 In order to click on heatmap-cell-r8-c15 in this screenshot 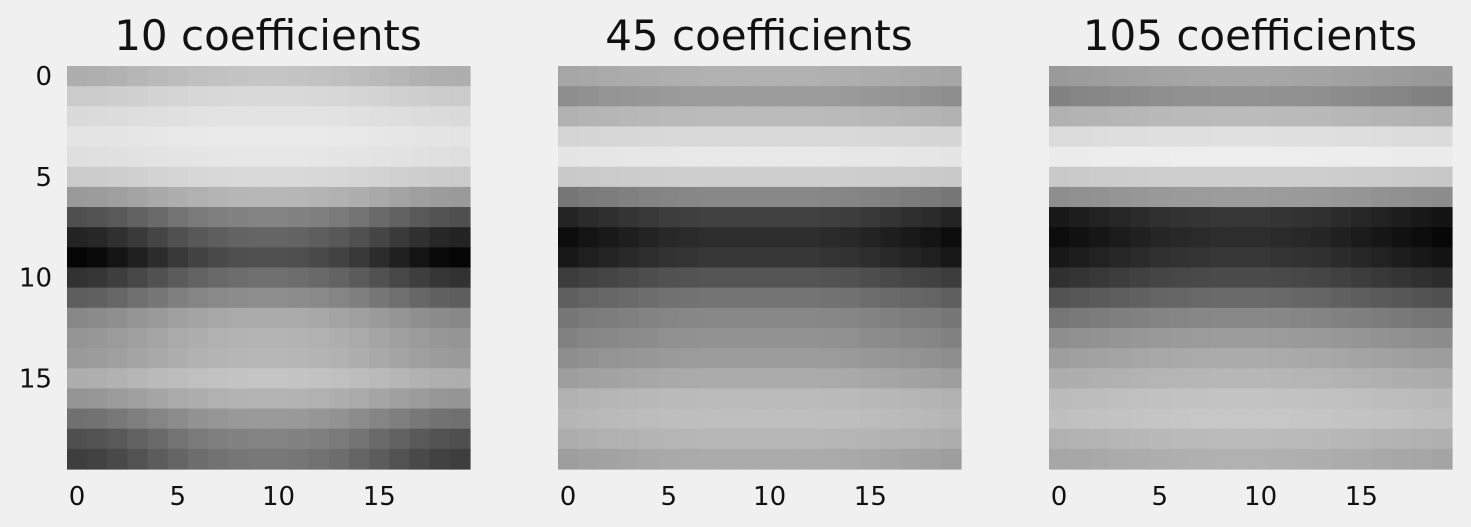, I will do `click(870, 237)`.